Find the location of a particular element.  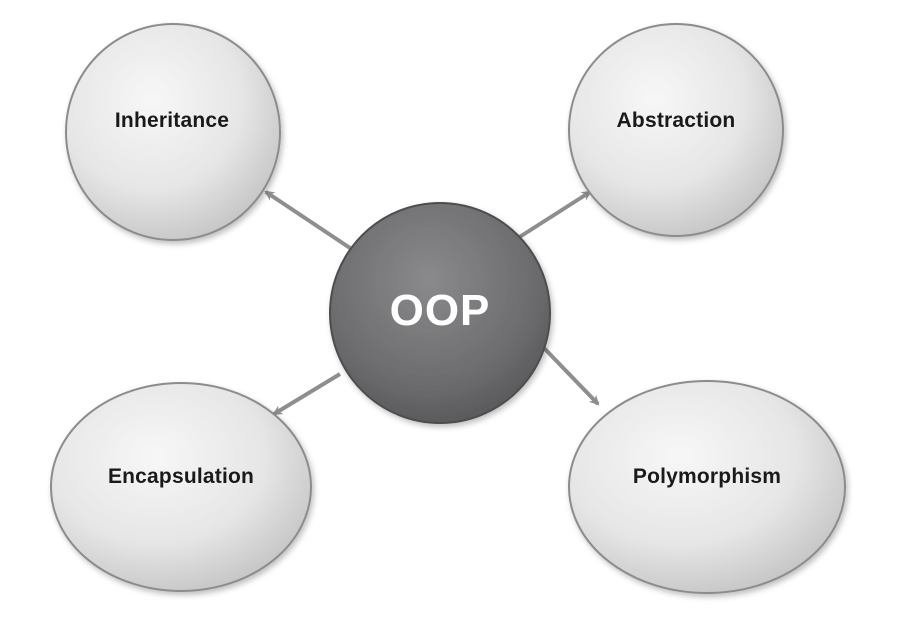

encapsulation-node is located at coordinates (181, 487).